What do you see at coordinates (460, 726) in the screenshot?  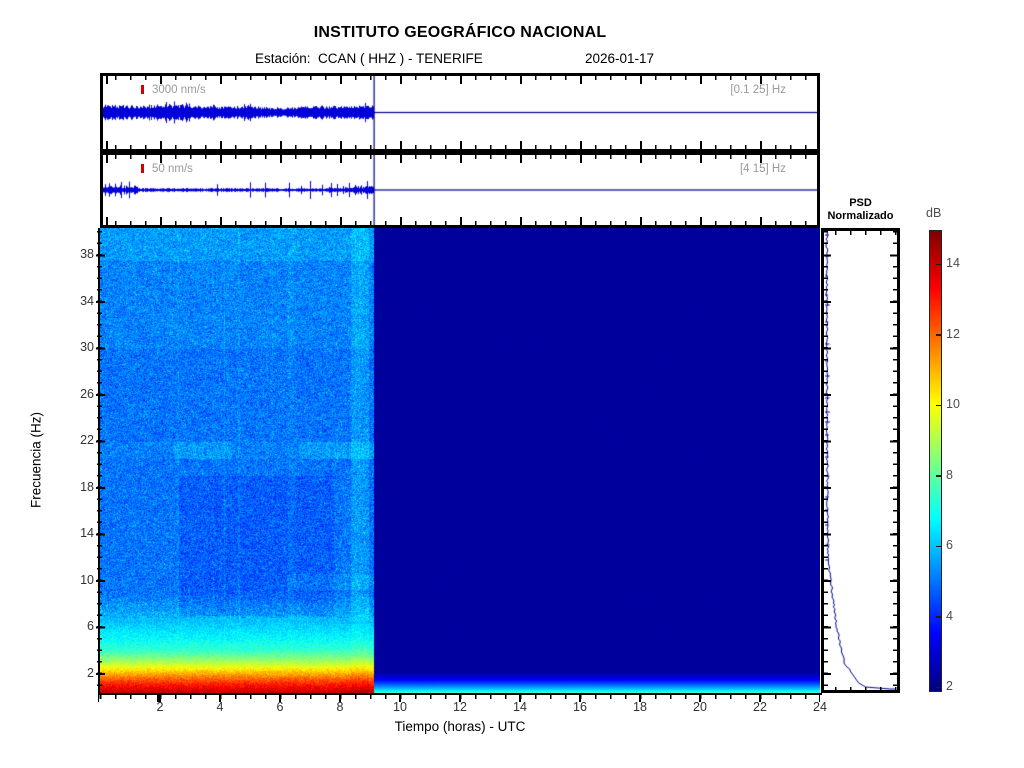 I see `x-axis-title: Tiempo (horas) - UTC` at bounding box center [460, 726].